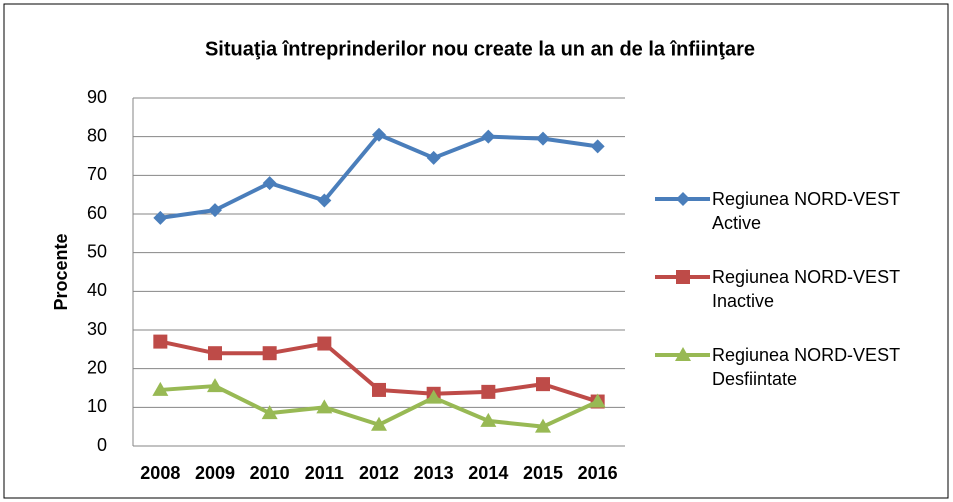 This screenshot has height=502, width=953. What do you see at coordinates (379, 473) in the screenshot?
I see `x-tick-label: 2012` at bounding box center [379, 473].